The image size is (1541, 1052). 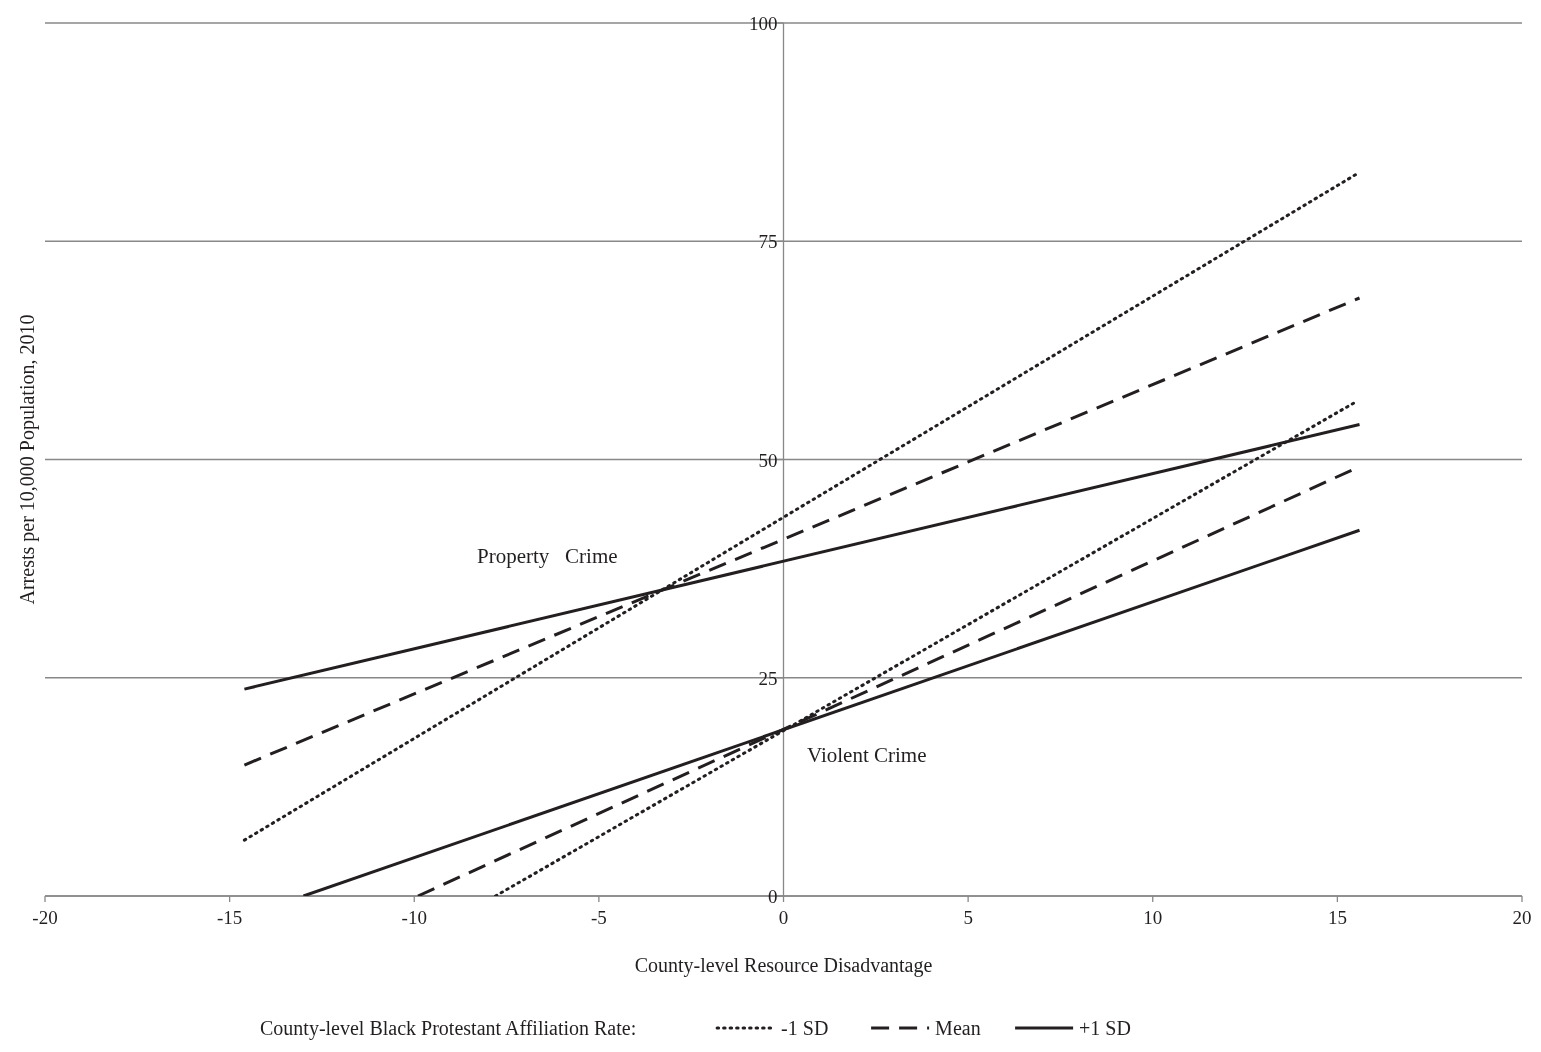 I want to click on x-tick-label: 15, so click(x=1337, y=917).